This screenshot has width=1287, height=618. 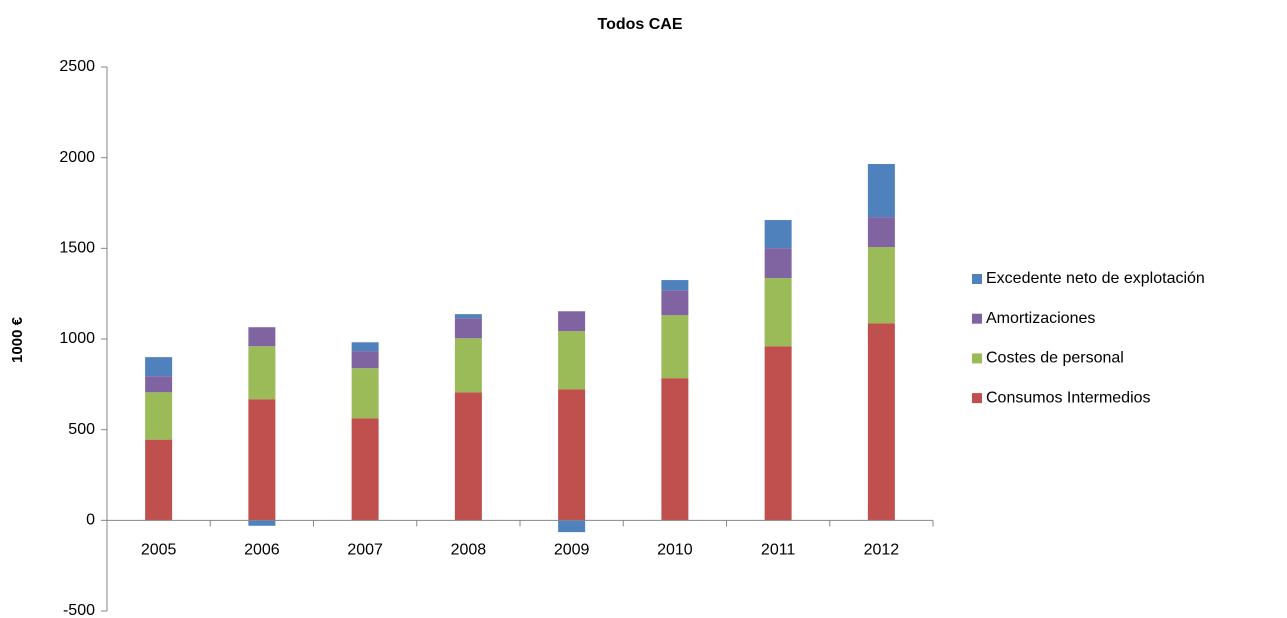 What do you see at coordinates (1055, 358) in the screenshot?
I see `legend-label: Costes de personal` at bounding box center [1055, 358].